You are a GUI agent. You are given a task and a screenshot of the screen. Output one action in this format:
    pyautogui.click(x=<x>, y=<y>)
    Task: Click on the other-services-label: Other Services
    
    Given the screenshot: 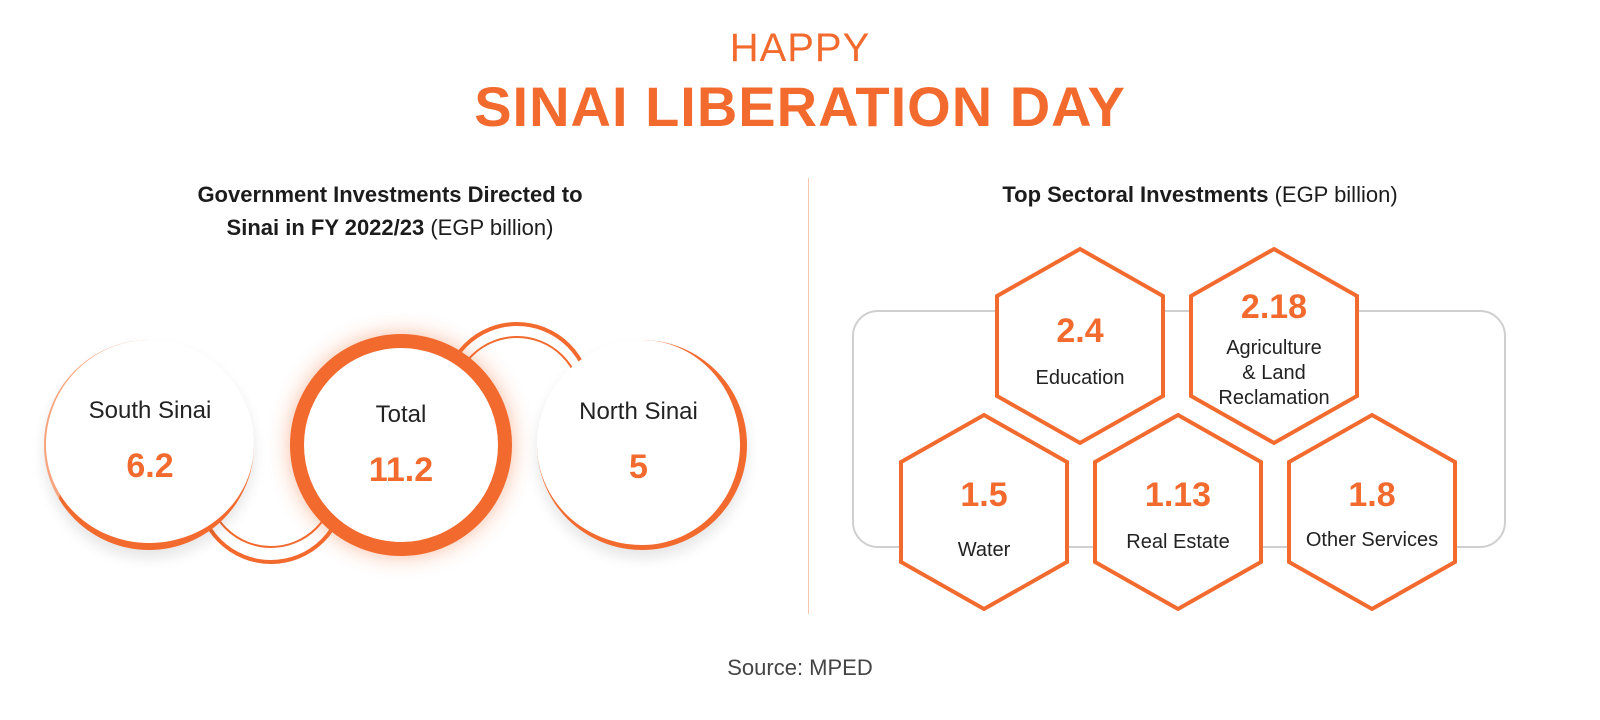 What is the action you would take?
    pyautogui.click(x=1372, y=540)
    